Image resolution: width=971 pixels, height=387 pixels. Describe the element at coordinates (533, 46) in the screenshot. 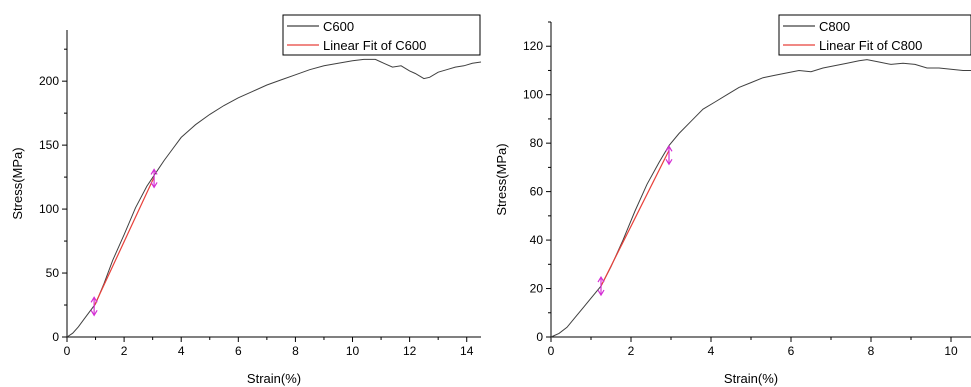

I see `y-tick-label: 120` at that location.